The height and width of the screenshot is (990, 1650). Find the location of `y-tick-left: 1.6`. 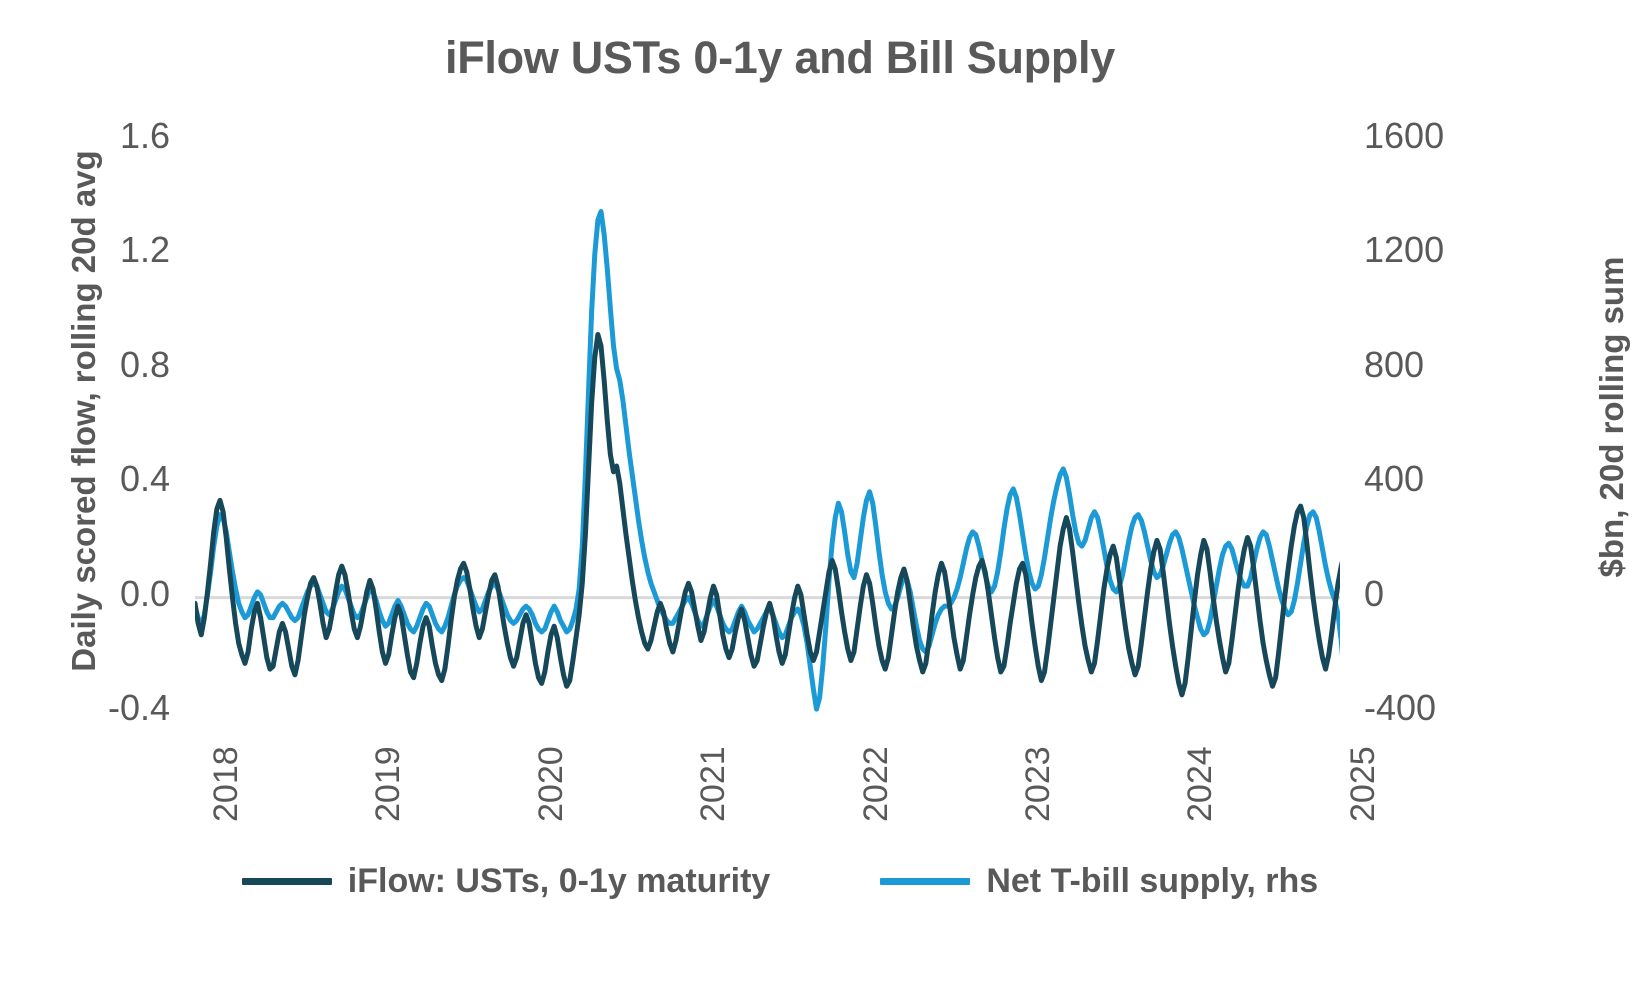

y-tick-left: 1.6 is located at coordinates (144, 135).